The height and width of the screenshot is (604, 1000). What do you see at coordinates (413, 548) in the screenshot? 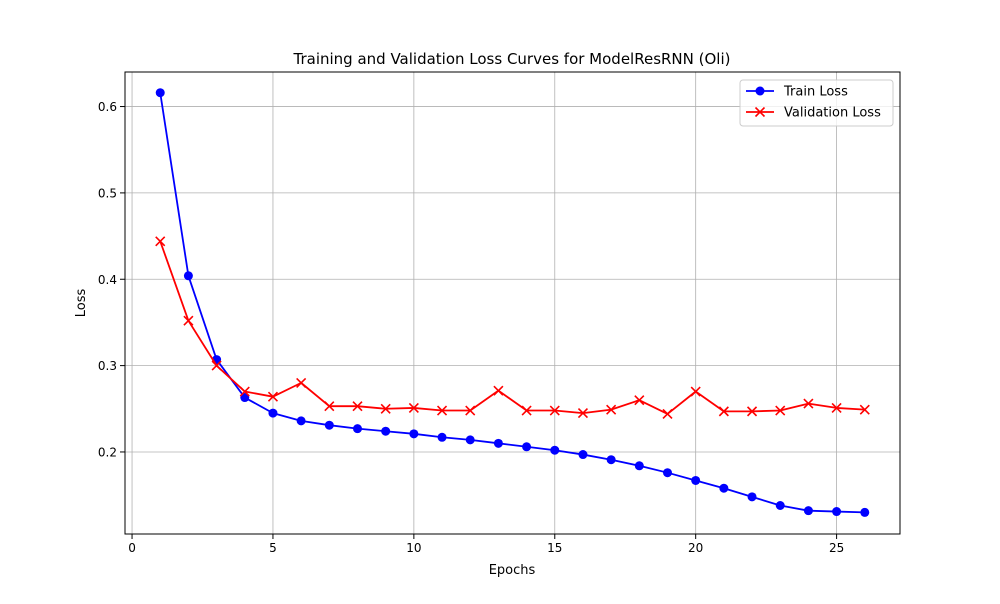
I see `x-tick-label: 10` at bounding box center [413, 548].